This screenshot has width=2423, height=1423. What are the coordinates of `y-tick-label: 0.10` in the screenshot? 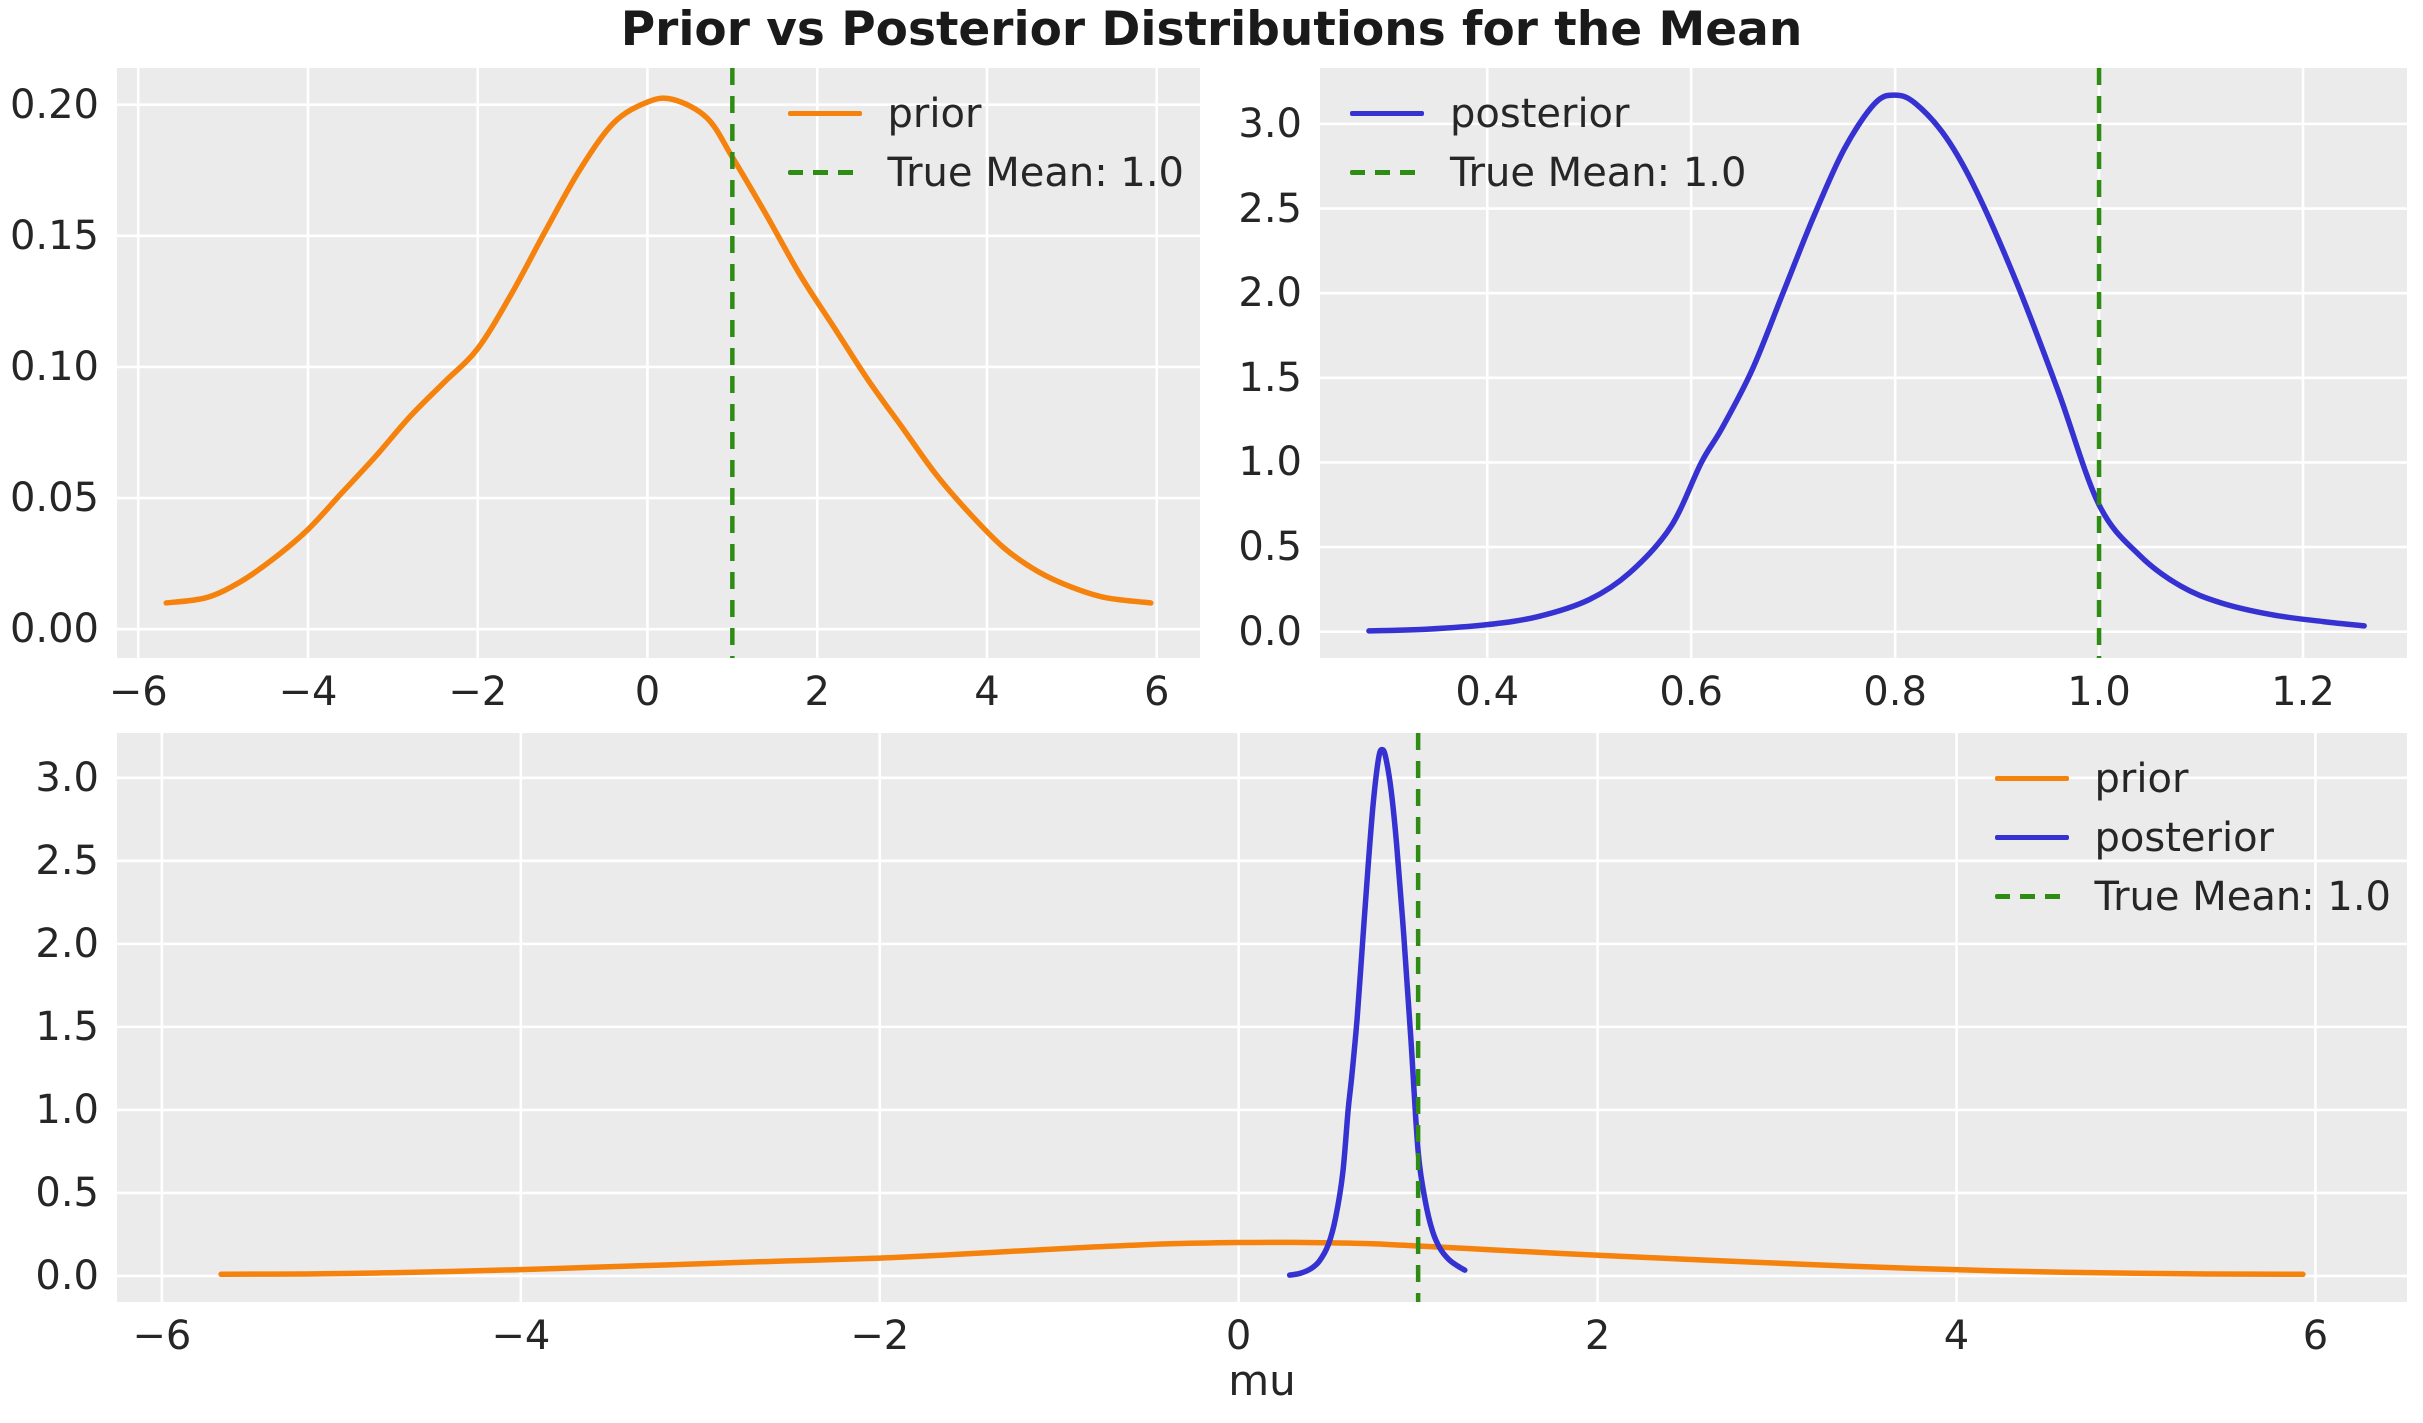 It's located at (54, 366).